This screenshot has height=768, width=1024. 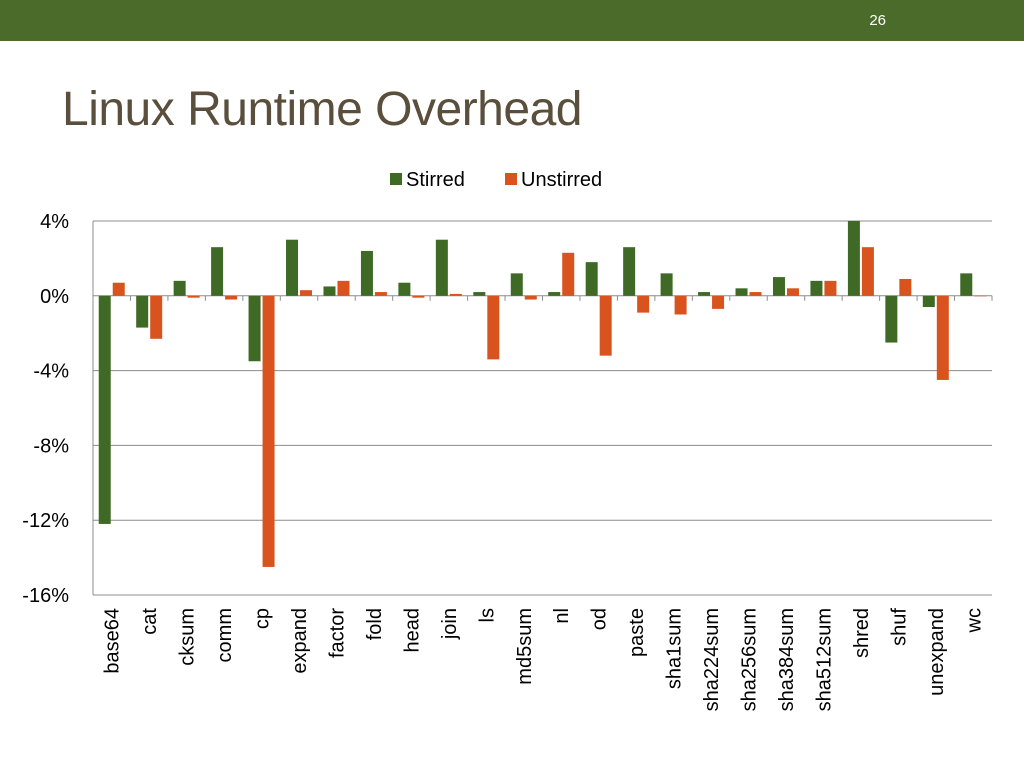 What do you see at coordinates (824, 659) in the screenshot?
I see `category-label: sha512sum` at bounding box center [824, 659].